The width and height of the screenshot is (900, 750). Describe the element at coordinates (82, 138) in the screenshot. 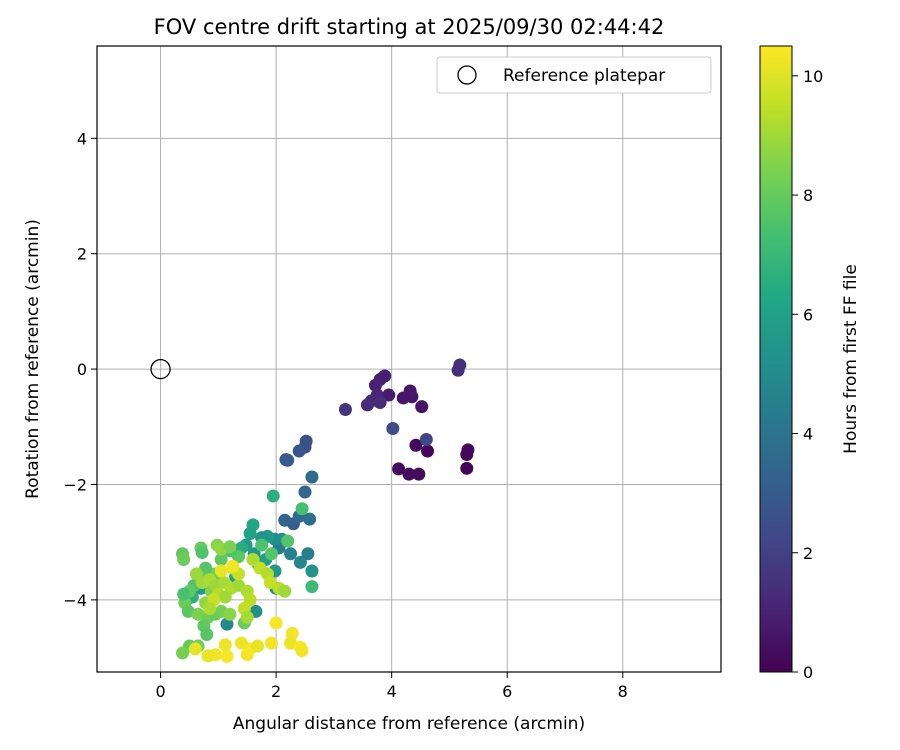

I see `y-tick-label: 4` at that location.